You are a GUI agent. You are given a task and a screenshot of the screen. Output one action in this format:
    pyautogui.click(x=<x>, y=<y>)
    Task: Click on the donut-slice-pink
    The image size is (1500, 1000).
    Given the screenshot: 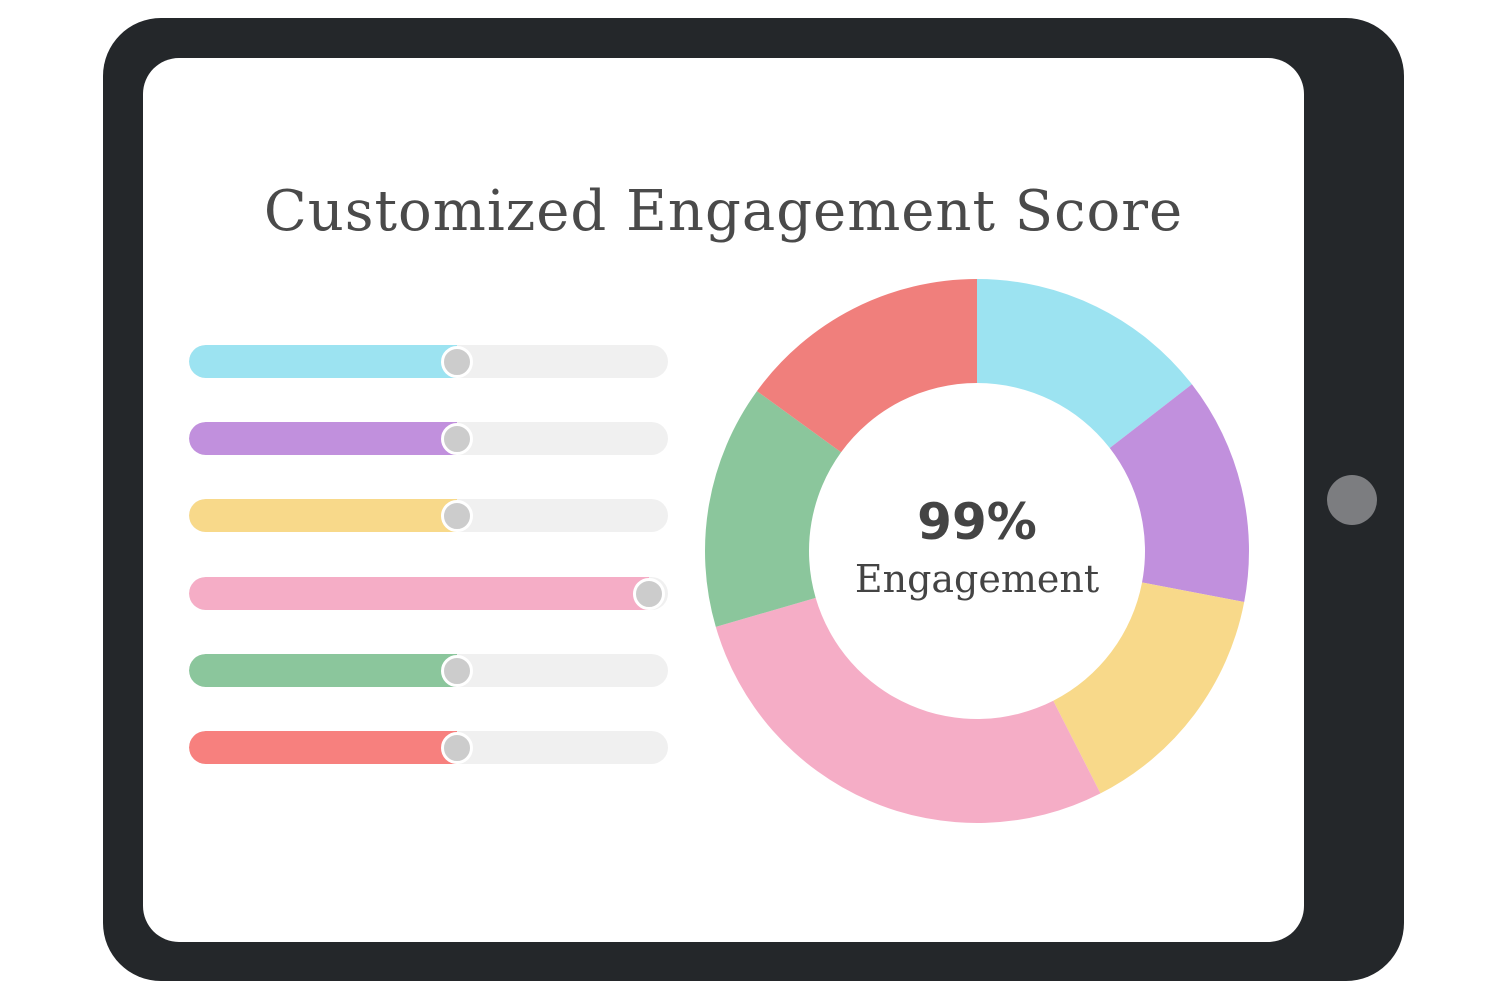 What is the action you would take?
    pyautogui.click(x=908, y=710)
    